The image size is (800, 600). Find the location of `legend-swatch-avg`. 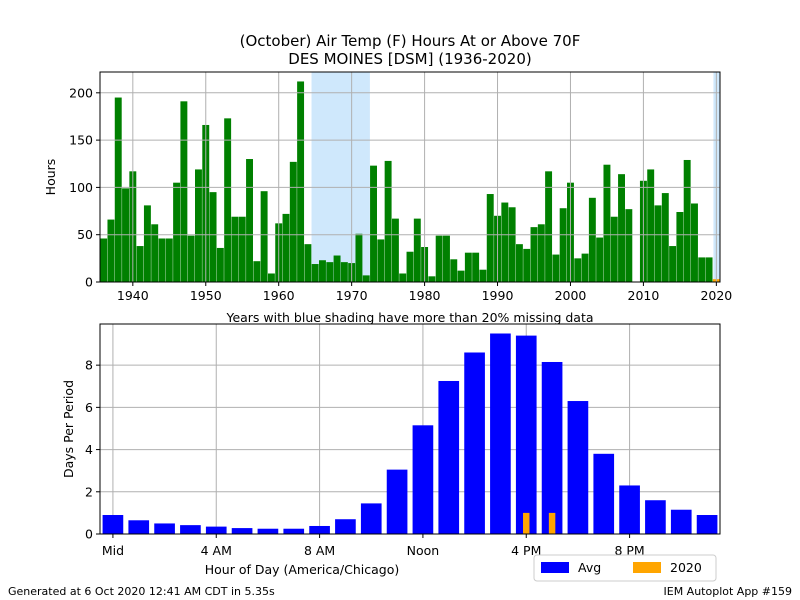

legend-swatch-avg is located at coordinates (555, 567).